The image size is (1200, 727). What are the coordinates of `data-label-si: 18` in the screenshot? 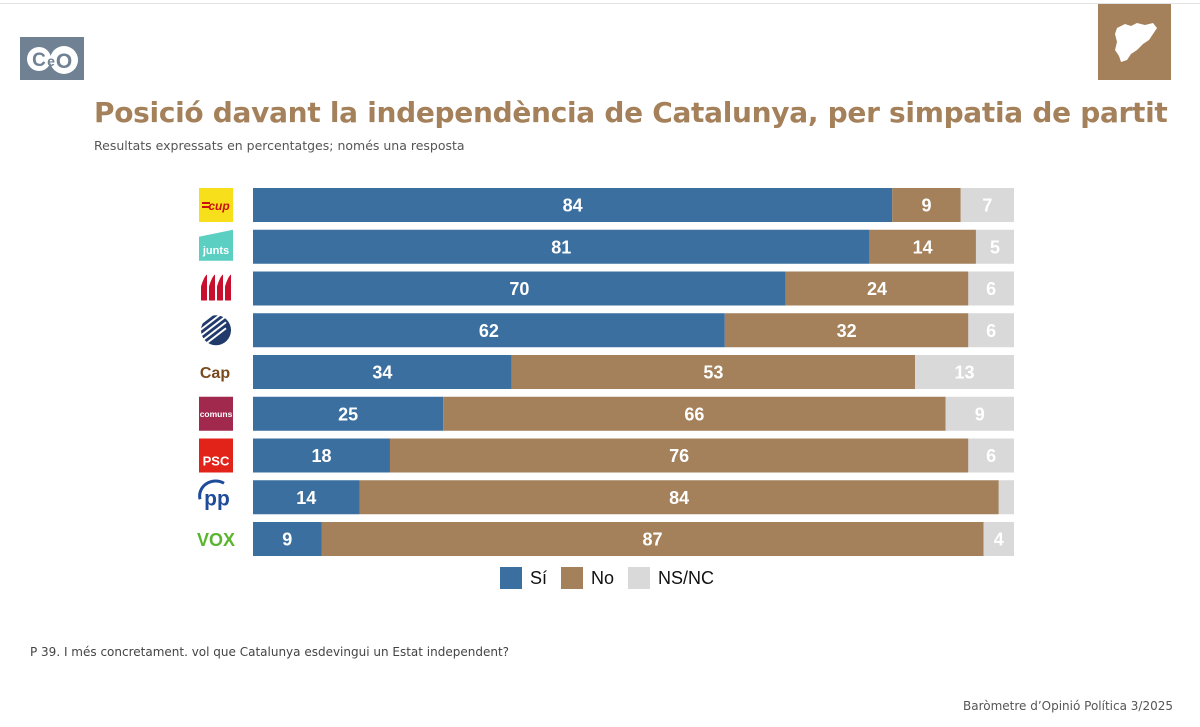 It's located at (321, 456).